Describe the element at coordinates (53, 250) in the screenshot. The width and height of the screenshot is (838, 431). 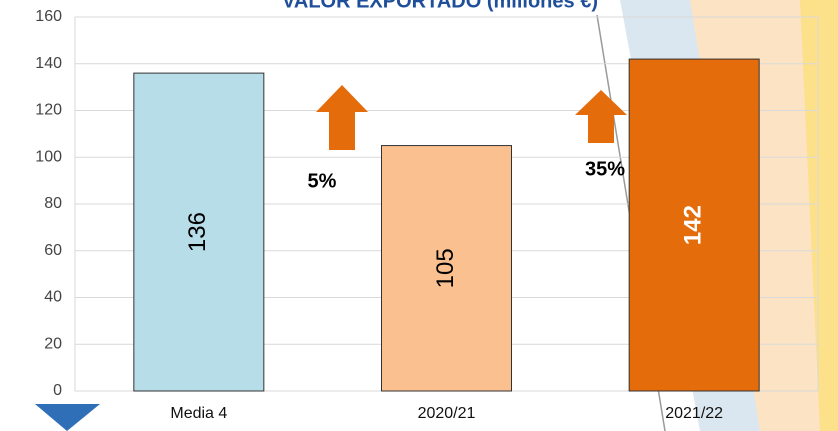
I see `y-tick-label: 60` at that location.